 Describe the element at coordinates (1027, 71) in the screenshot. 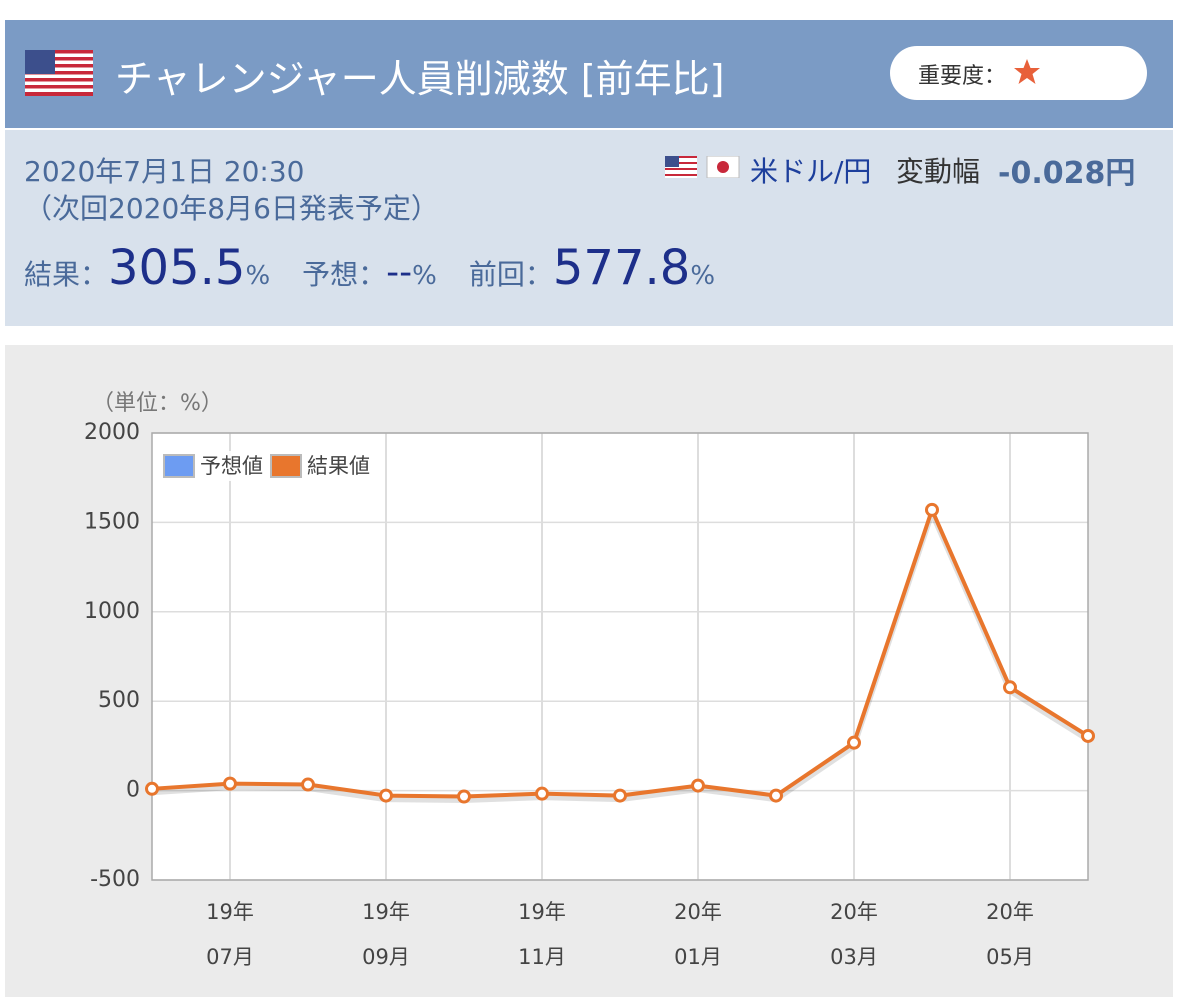

I see `star-icon` at that location.